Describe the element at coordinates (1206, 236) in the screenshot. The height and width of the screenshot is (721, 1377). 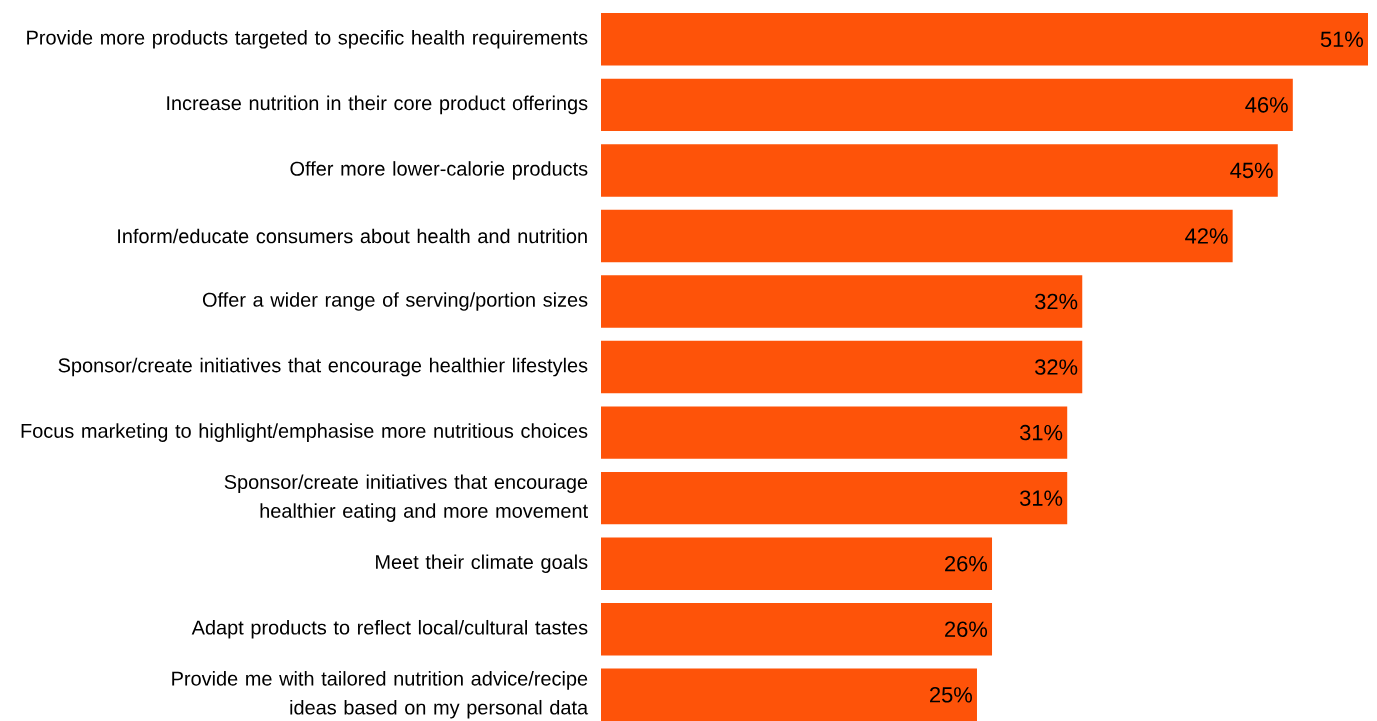
I see `data-label: 42%` at that location.